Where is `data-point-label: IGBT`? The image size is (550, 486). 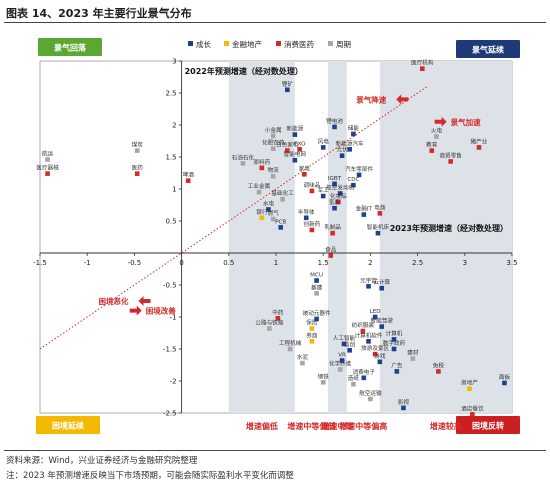
data-point-label: IGBT is located at coordinates (335, 179).